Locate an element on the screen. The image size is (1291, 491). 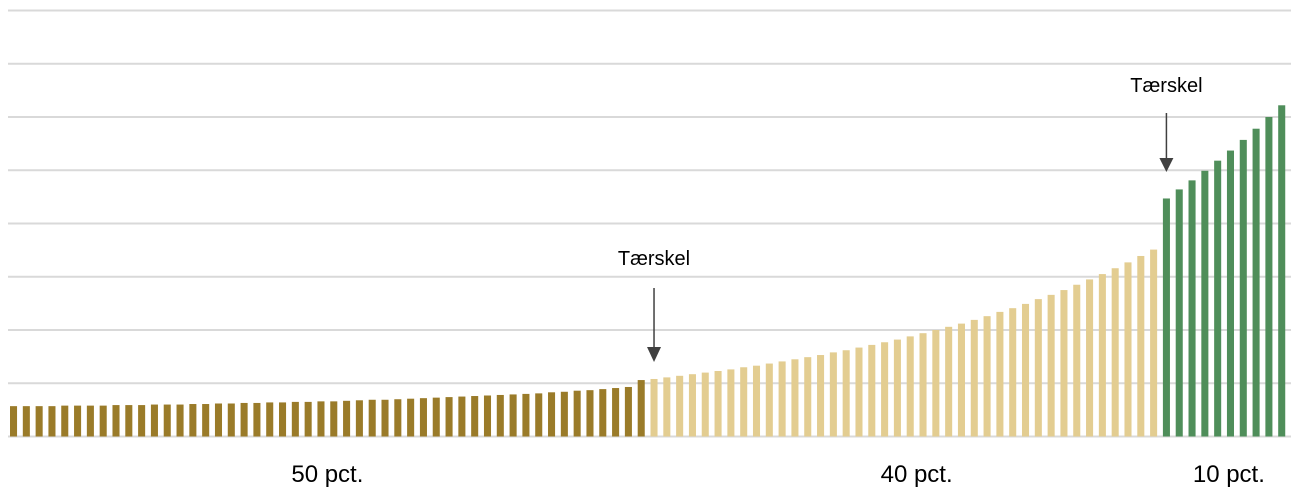
group-label-3: 10 pct. is located at coordinates (1229, 474).